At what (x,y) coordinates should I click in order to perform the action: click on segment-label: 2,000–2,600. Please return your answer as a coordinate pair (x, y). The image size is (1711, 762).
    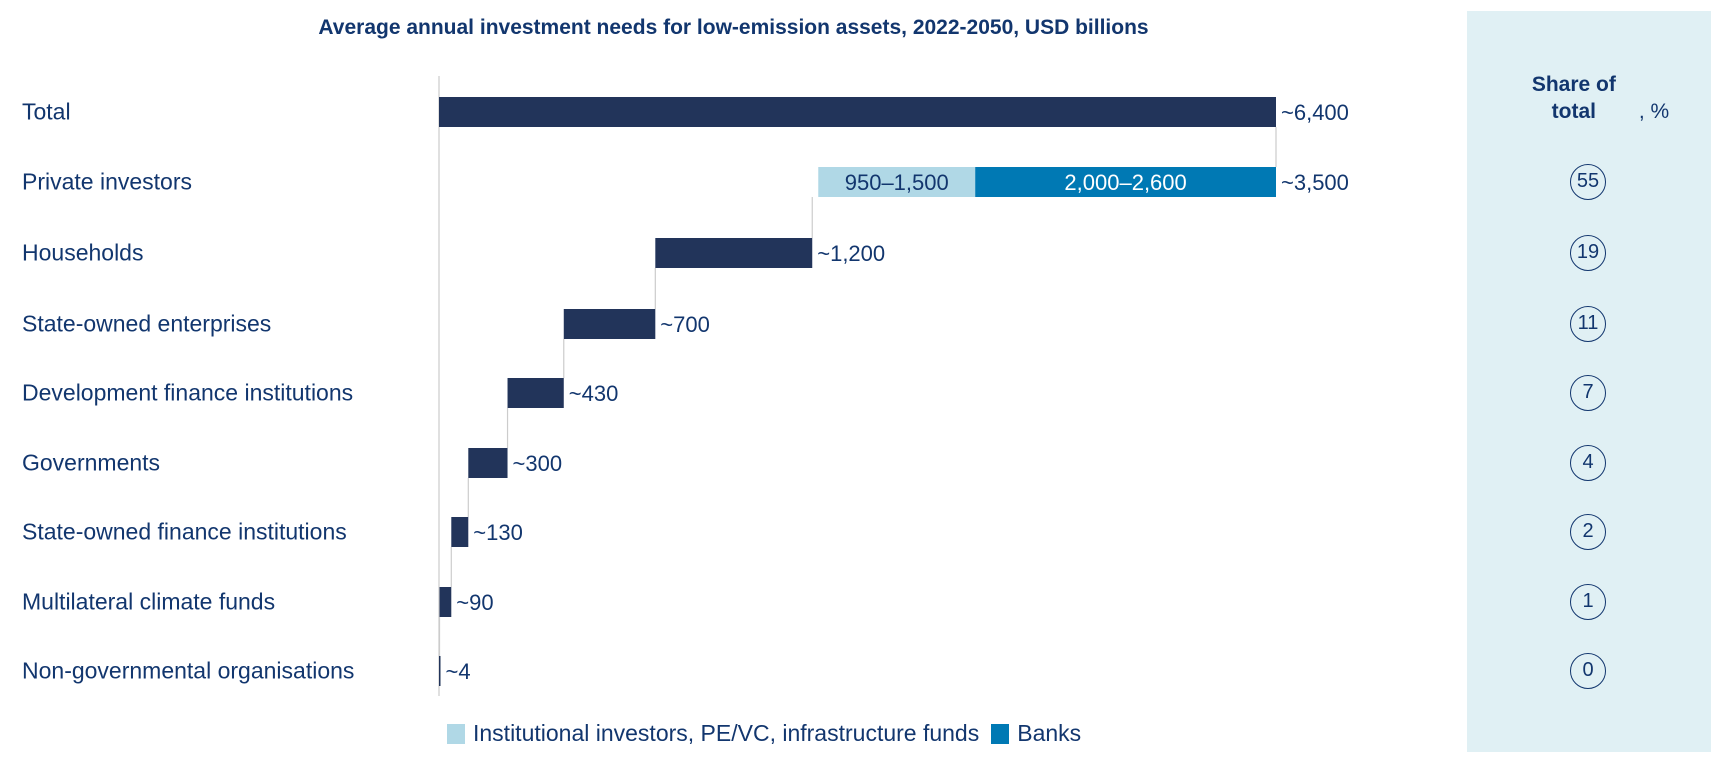
    Looking at the image, I should click on (1125, 182).